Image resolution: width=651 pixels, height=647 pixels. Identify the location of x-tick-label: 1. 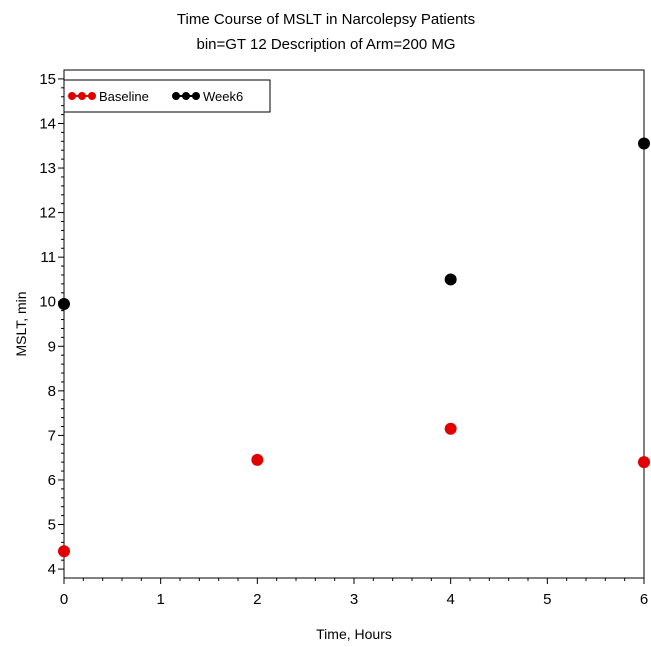
(160, 599).